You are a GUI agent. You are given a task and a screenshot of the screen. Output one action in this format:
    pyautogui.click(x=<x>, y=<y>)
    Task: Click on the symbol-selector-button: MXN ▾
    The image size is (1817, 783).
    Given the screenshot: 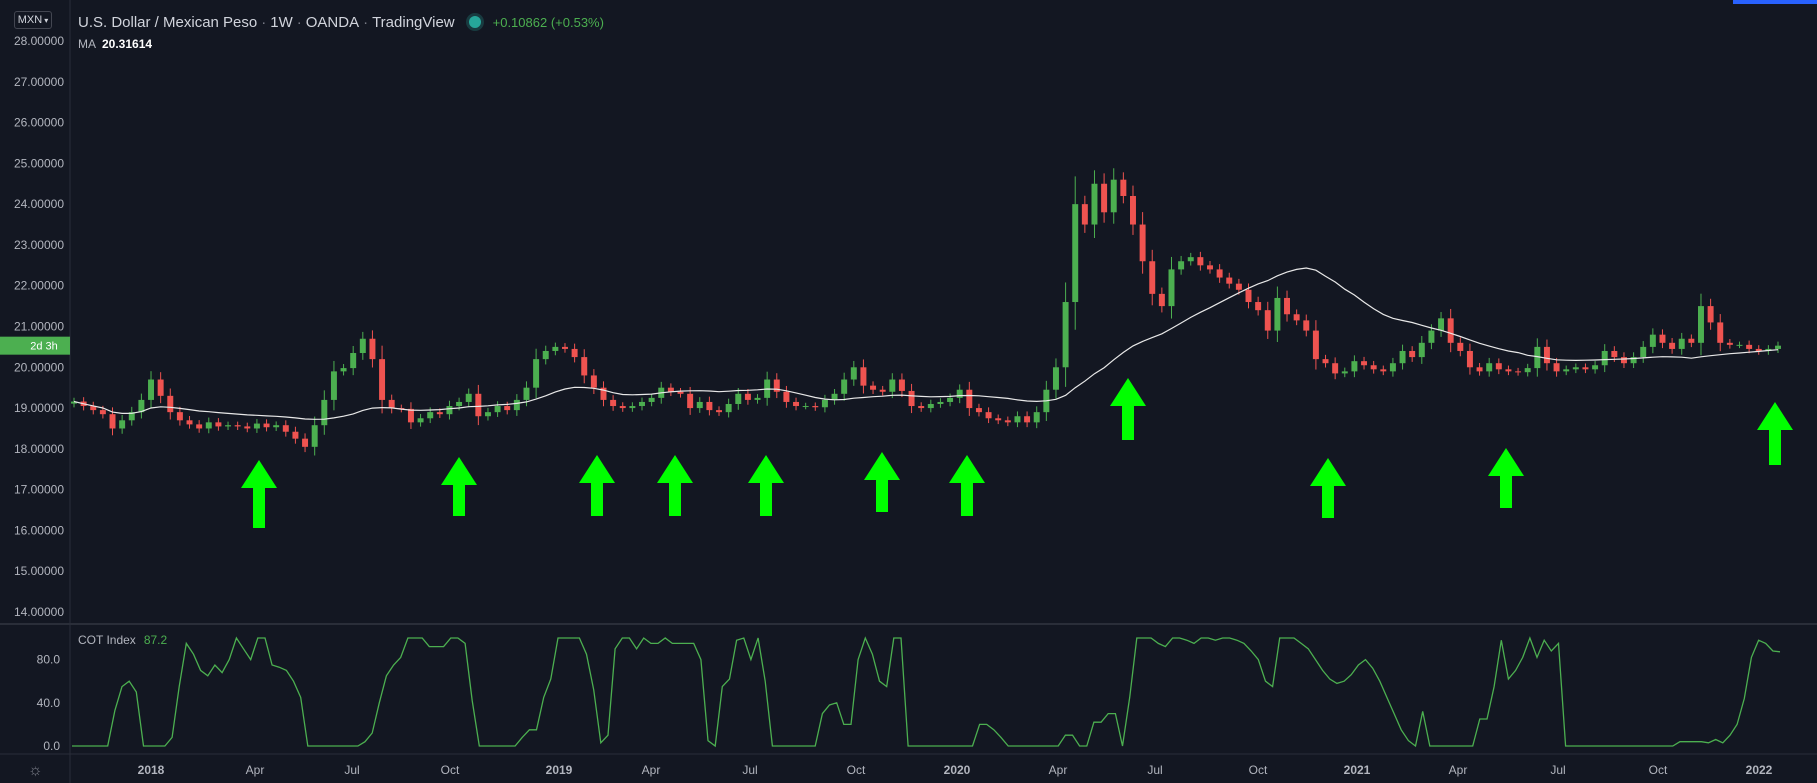 What is the action you would take?
    pyautogui.click(x=33, y=20)
    